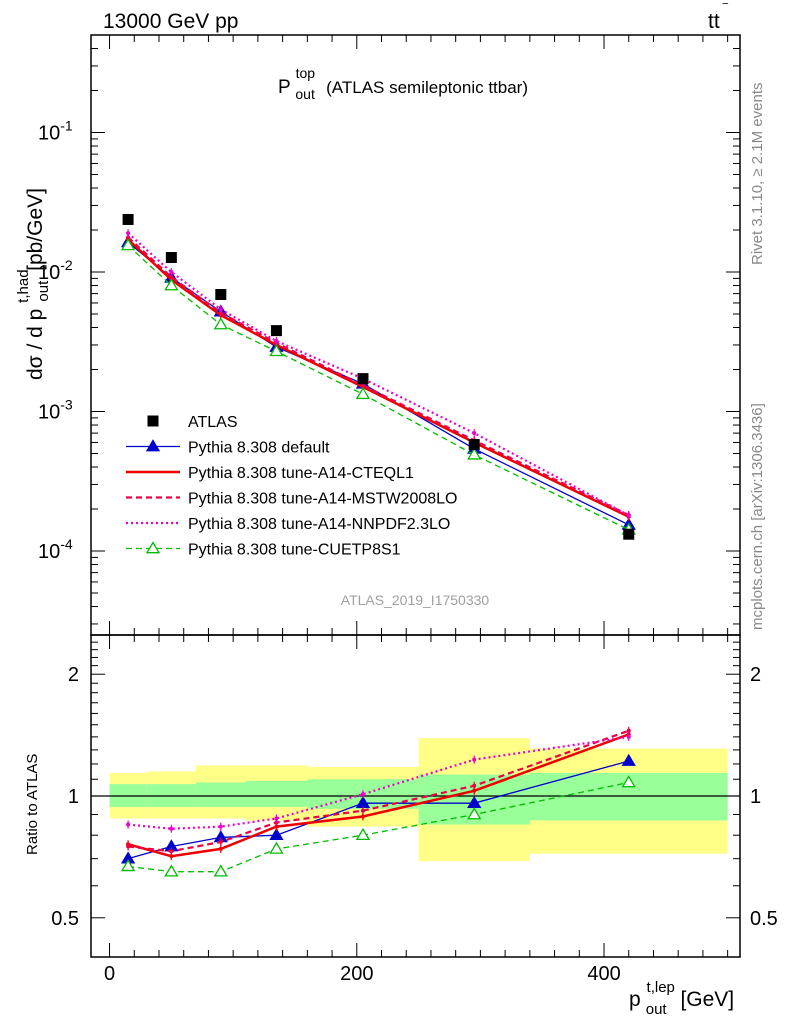 This screenshot has width=786, height=1024. What do you see at coordinates (66, 544) in the screenshot?
I see `main-y-tick-label-exp: -4` at bounding box center [66, 544].